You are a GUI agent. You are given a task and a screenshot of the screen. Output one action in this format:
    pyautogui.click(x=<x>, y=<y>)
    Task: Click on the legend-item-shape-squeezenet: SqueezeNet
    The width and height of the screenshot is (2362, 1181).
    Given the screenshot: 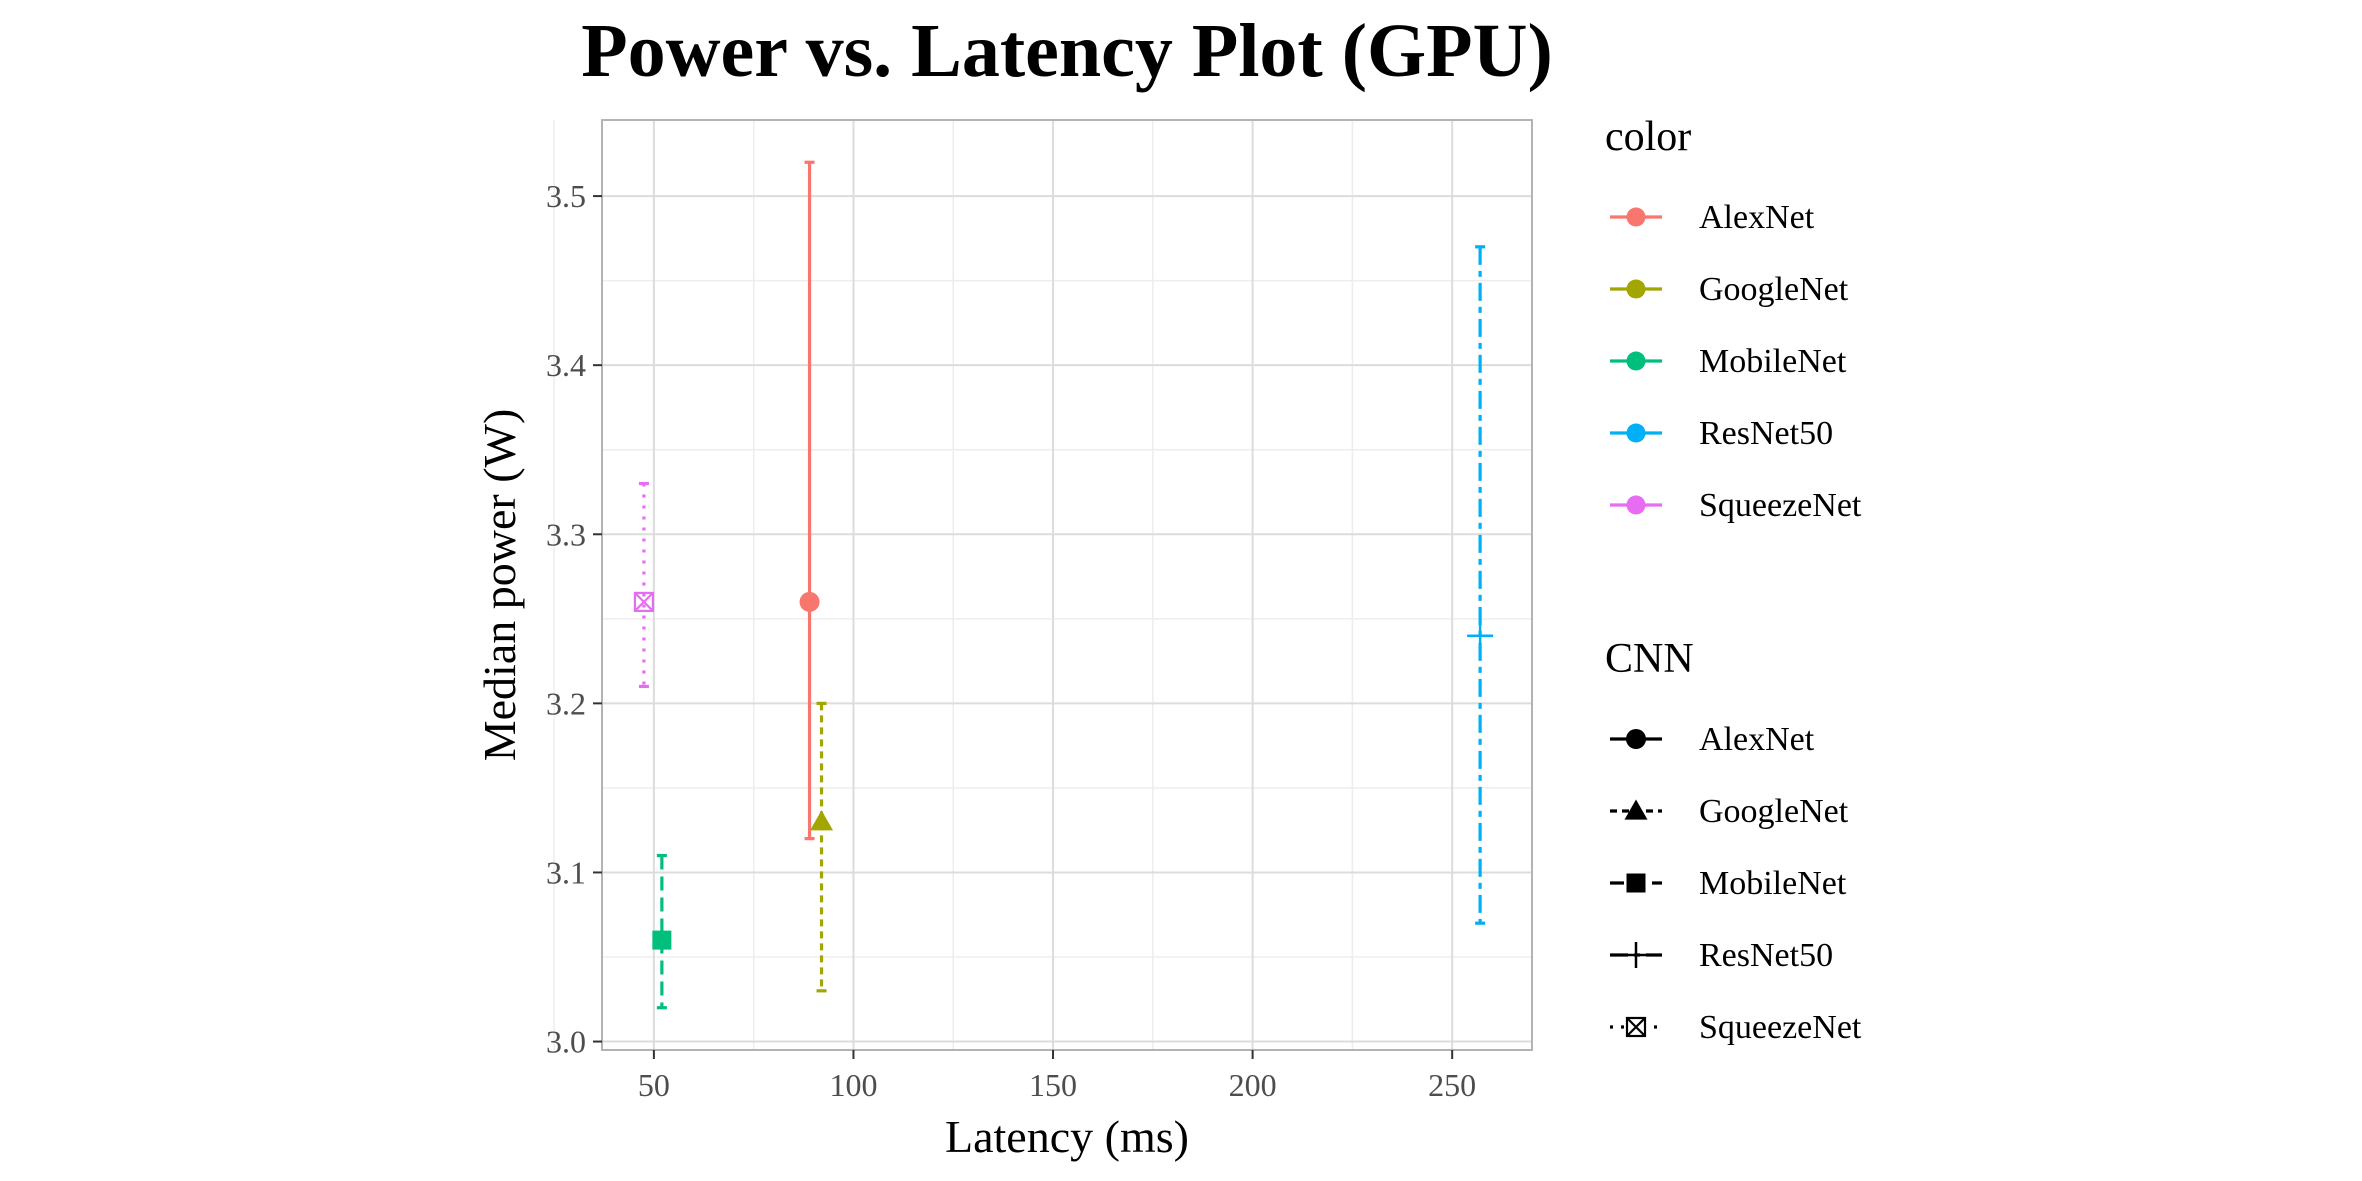 What is the action you would take?
    pyautogui.click(x=1736, y=1027)
    